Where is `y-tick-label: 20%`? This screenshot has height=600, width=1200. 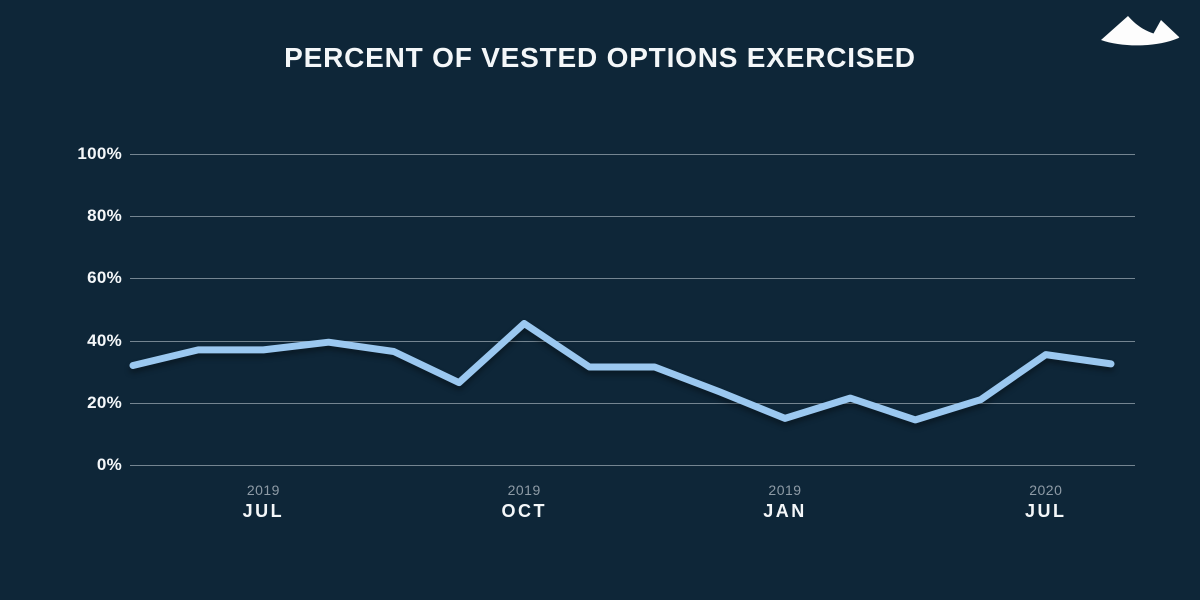
y-tick-label: 20% is located at coordinates (104, 402).